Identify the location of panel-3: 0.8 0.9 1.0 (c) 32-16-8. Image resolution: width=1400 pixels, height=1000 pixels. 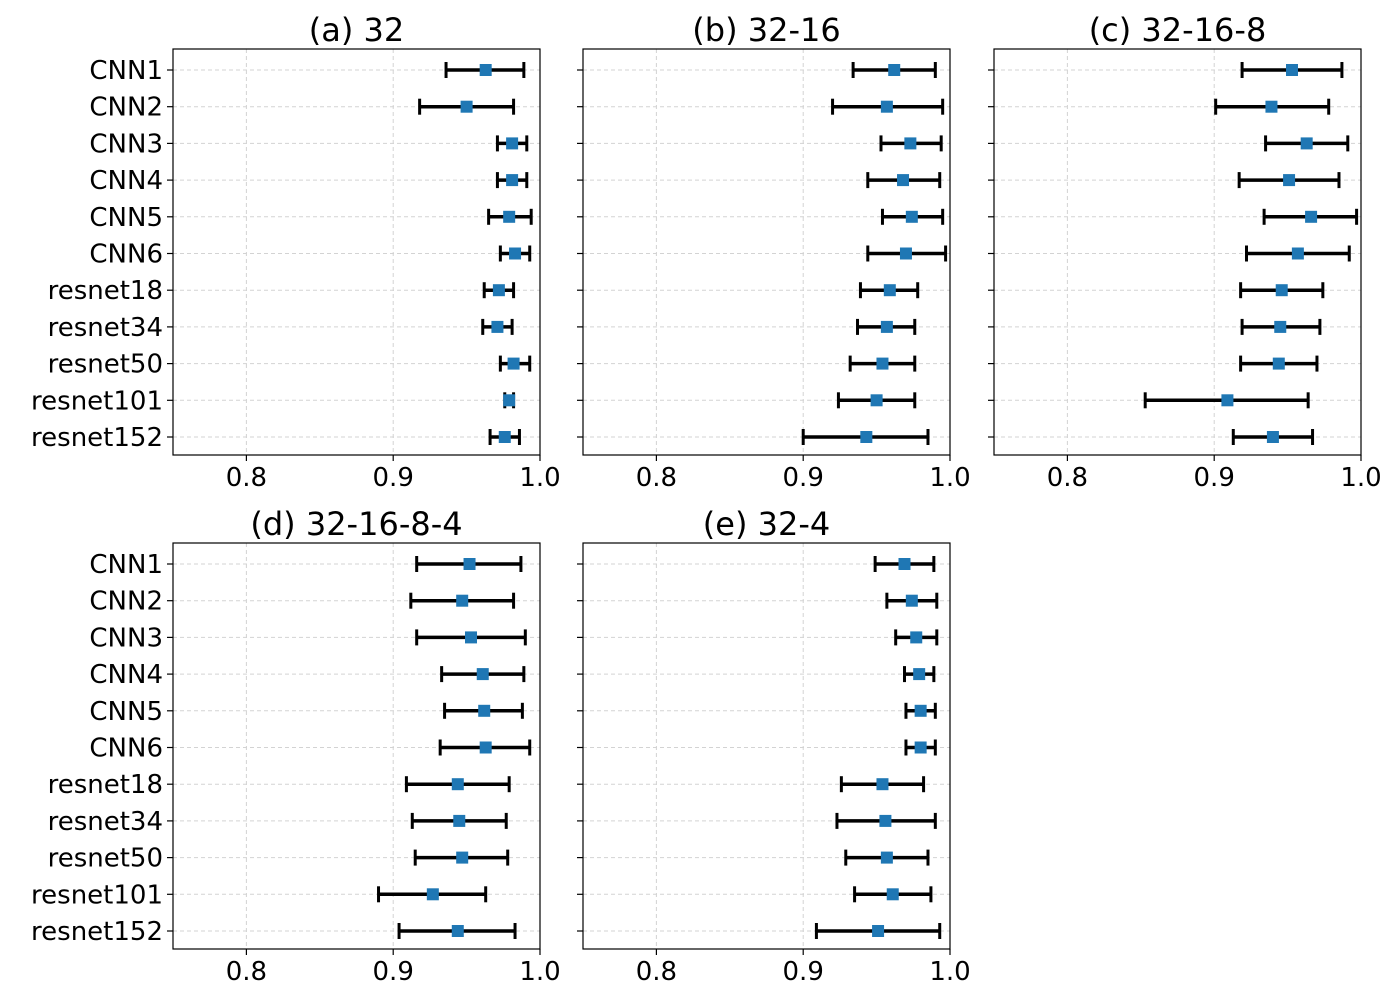
(1185, 252).